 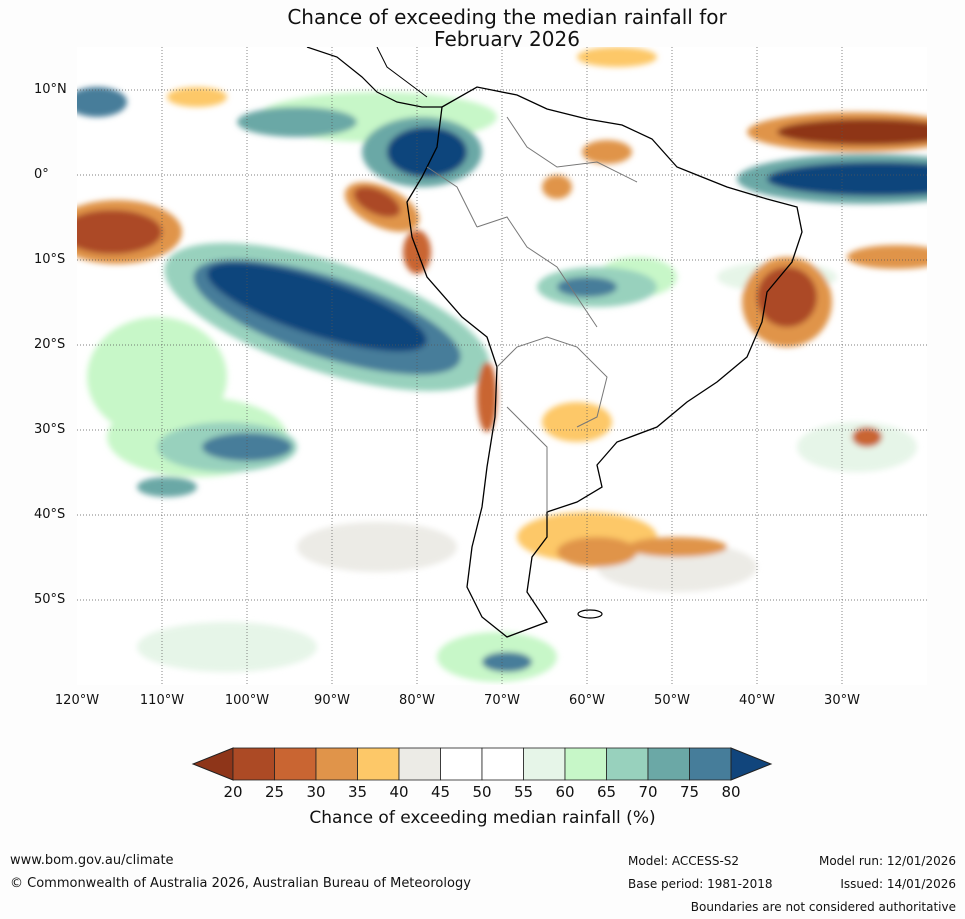 I want to click on lon-label: 100°W, so click(x=247, y=700).